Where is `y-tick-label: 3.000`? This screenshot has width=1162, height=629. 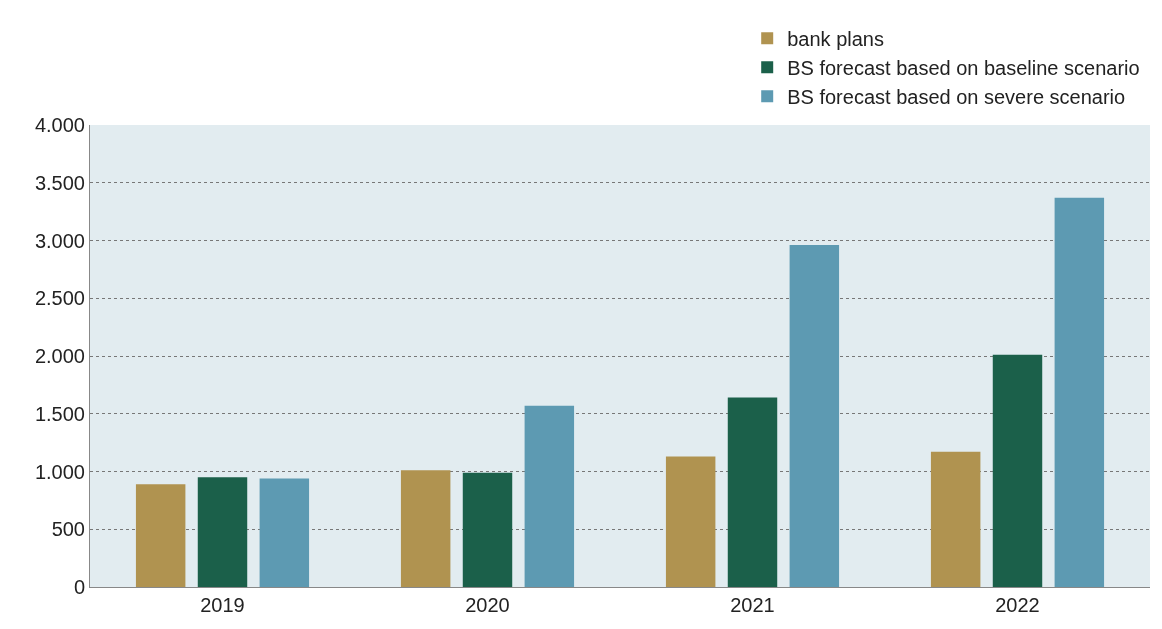 y-tick-label: 3.000 is located at coordinates (59, 240).